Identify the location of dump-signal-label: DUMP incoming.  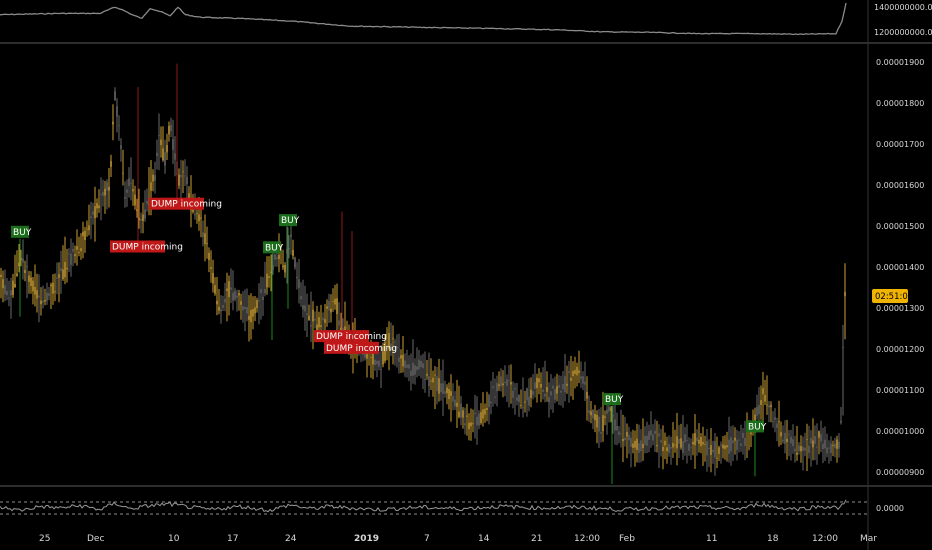
(186, 205).